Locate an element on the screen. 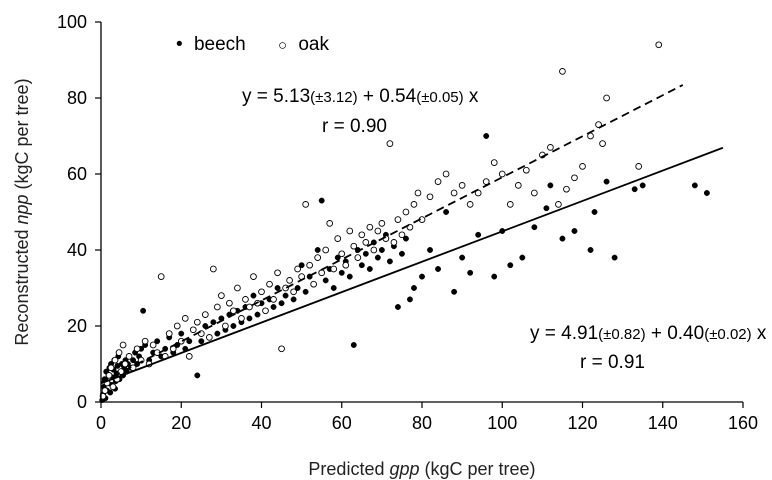 The width and height of the screenshot is (772, 480). x-tick-label: 160 is located at coordinates (743, 423).